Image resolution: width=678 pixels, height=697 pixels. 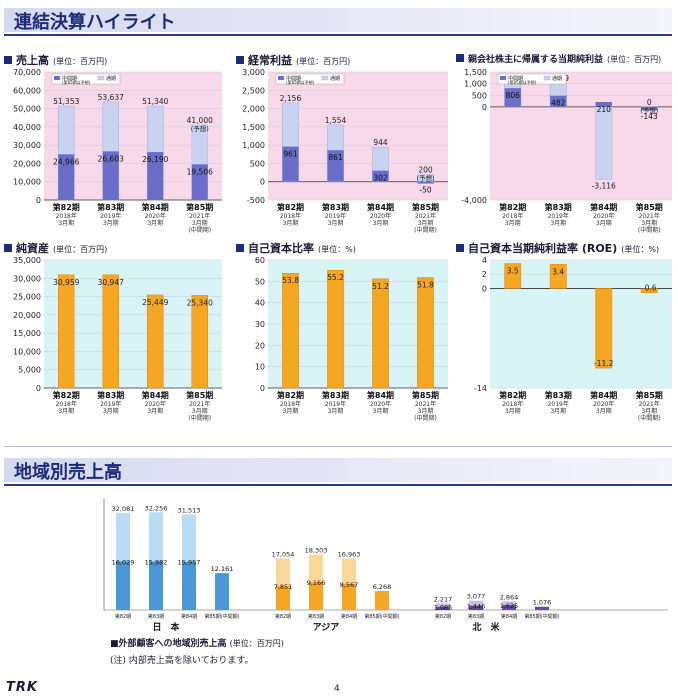 What do you see at coordinates (425, 284) in the screenshot?
I see `data-label: 51.8` at bounding box center [425, 284].